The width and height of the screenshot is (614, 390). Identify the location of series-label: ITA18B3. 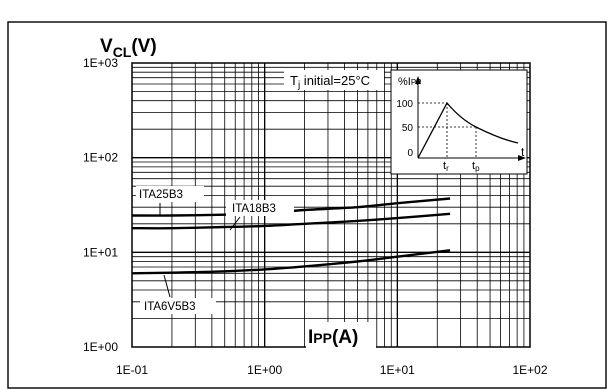
(254, 209).